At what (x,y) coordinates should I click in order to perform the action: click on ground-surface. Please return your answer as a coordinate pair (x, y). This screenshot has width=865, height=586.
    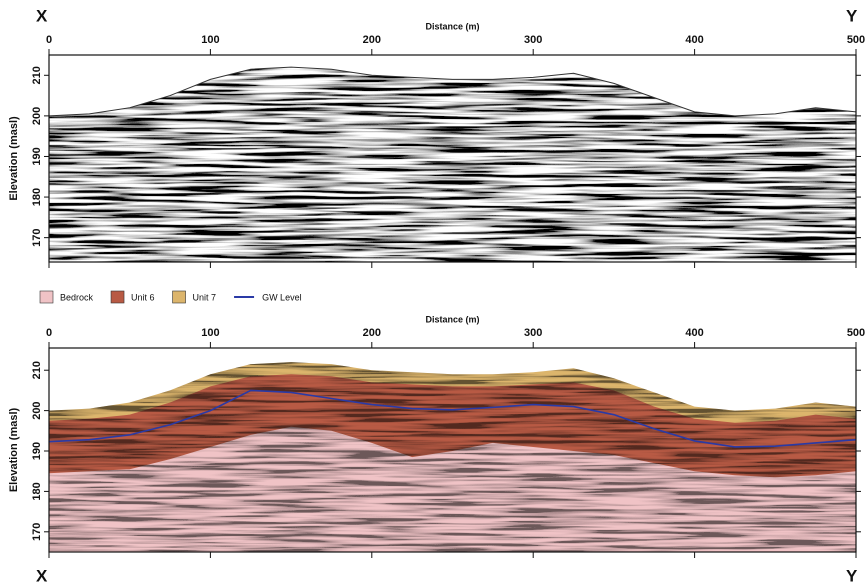
    Looking at the image, I should click on (452, 91).